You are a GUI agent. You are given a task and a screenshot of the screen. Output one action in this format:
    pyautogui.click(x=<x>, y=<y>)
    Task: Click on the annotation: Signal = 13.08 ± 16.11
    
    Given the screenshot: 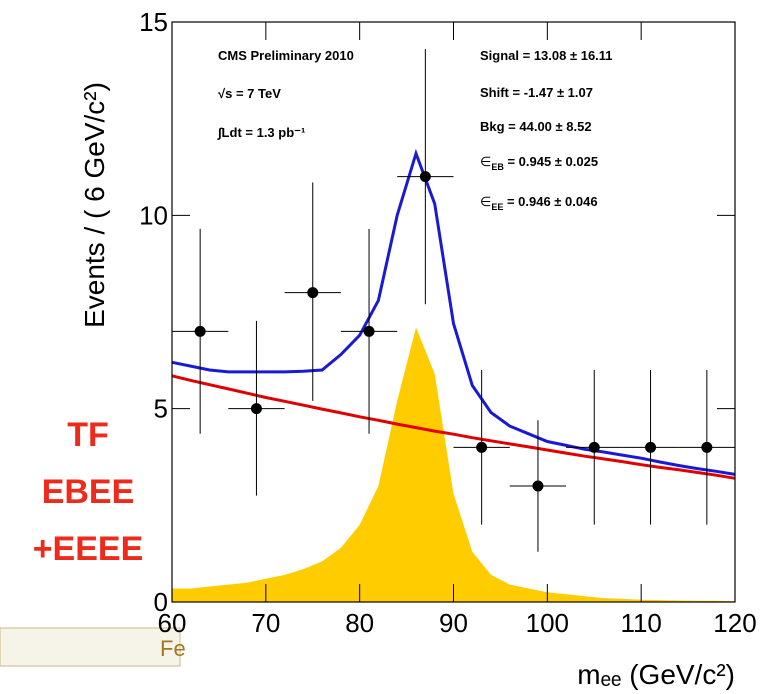 What is the action you would take?
    pyautogui.click(x=546, y=55)
    